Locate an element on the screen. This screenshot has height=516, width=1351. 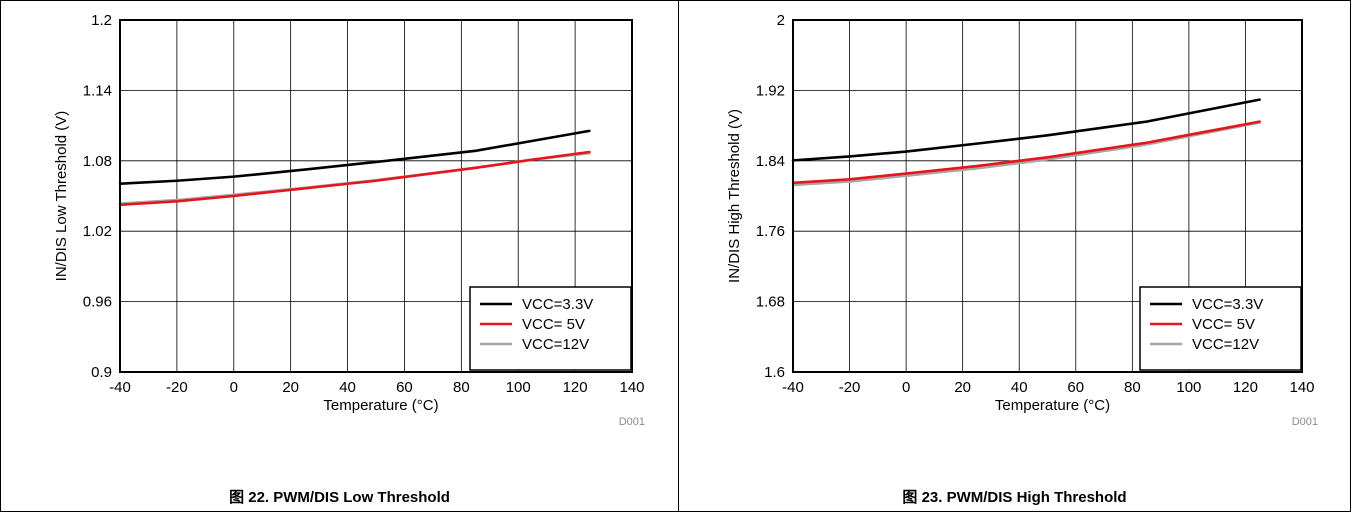
y-tick-label: 1.76 is located at coordinates (770, 231).